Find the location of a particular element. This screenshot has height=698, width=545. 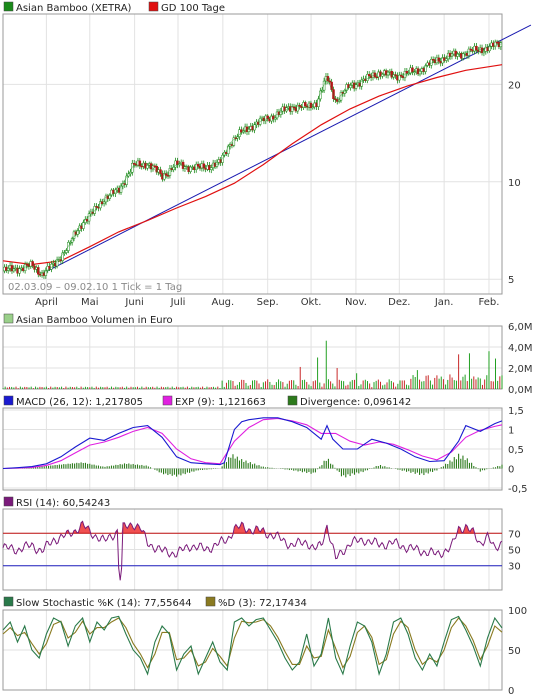

volume-legend: Asian Bamboo Volumen in Euro is located at coordinates (88, 319).